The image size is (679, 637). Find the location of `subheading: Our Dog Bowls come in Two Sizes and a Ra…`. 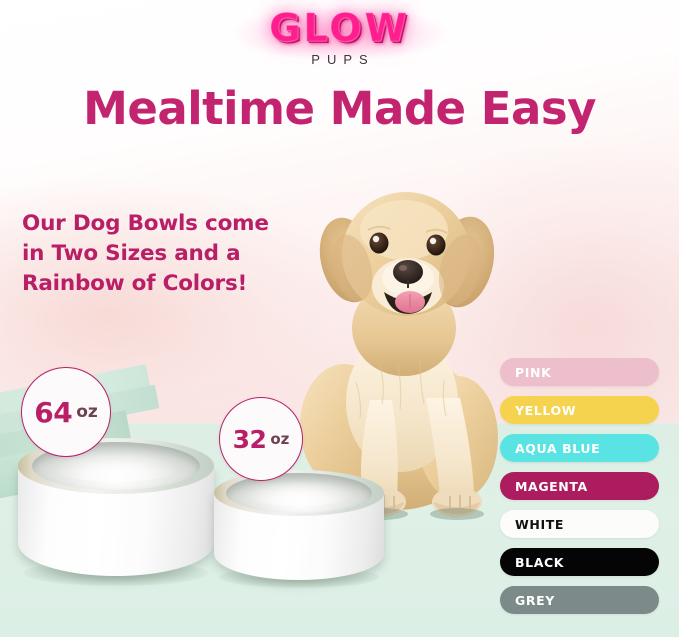

subheading: Our Dog Bowls come in Two Sizes and a Ra… is located at coordinates (172, 254).